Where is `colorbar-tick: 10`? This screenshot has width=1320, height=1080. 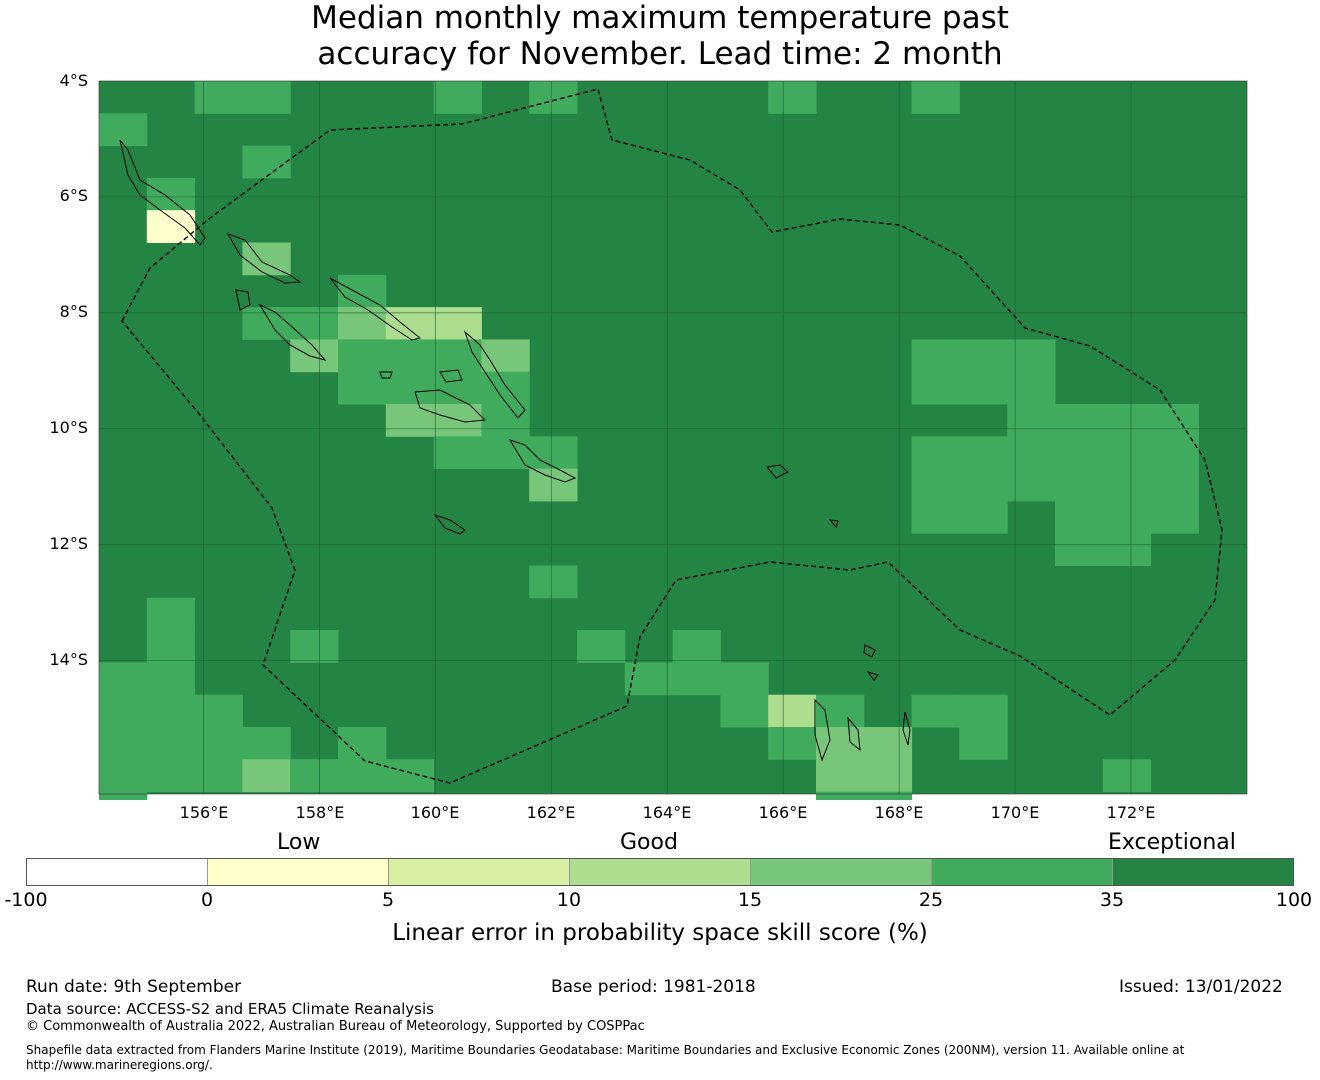 colorbar-tick: 10 is located at coordinates (569, 900).